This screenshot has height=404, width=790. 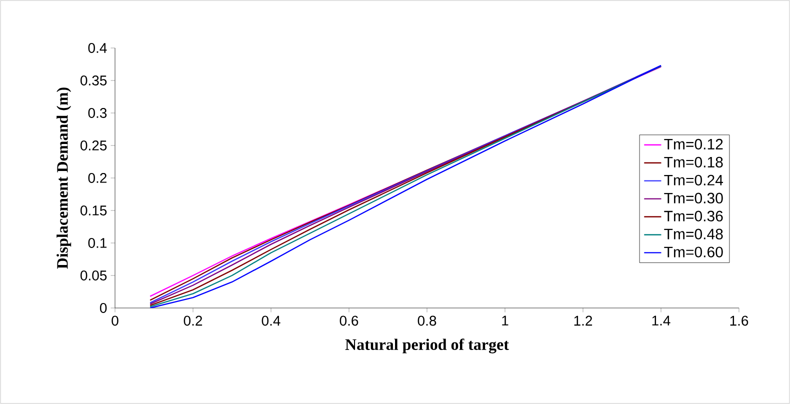 I want to click on x-axis-title: Natural period of target, so click(x=427, y=346).